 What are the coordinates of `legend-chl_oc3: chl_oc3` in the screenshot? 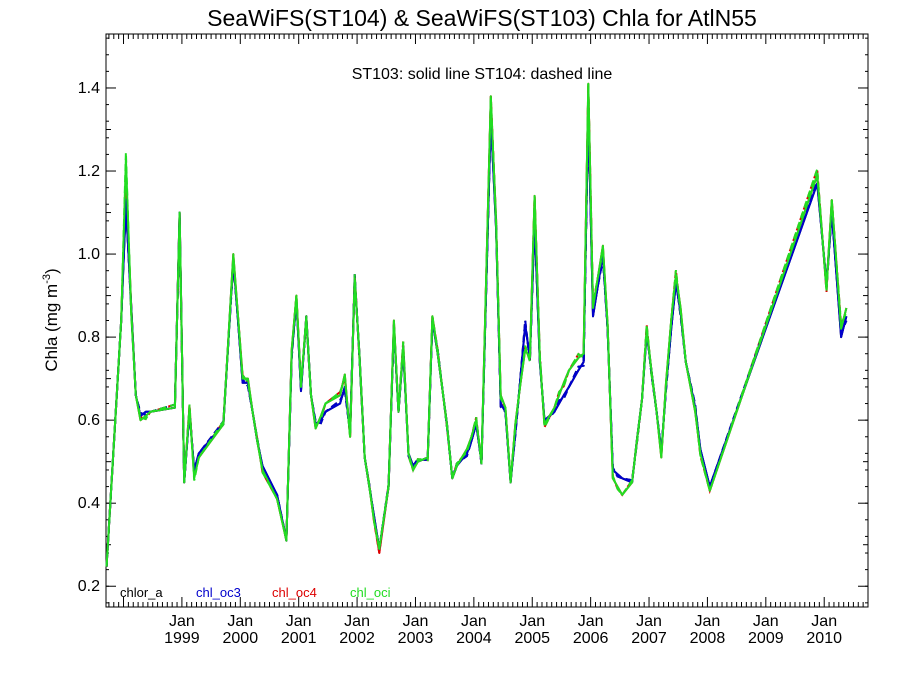 It's located at (218, 592).